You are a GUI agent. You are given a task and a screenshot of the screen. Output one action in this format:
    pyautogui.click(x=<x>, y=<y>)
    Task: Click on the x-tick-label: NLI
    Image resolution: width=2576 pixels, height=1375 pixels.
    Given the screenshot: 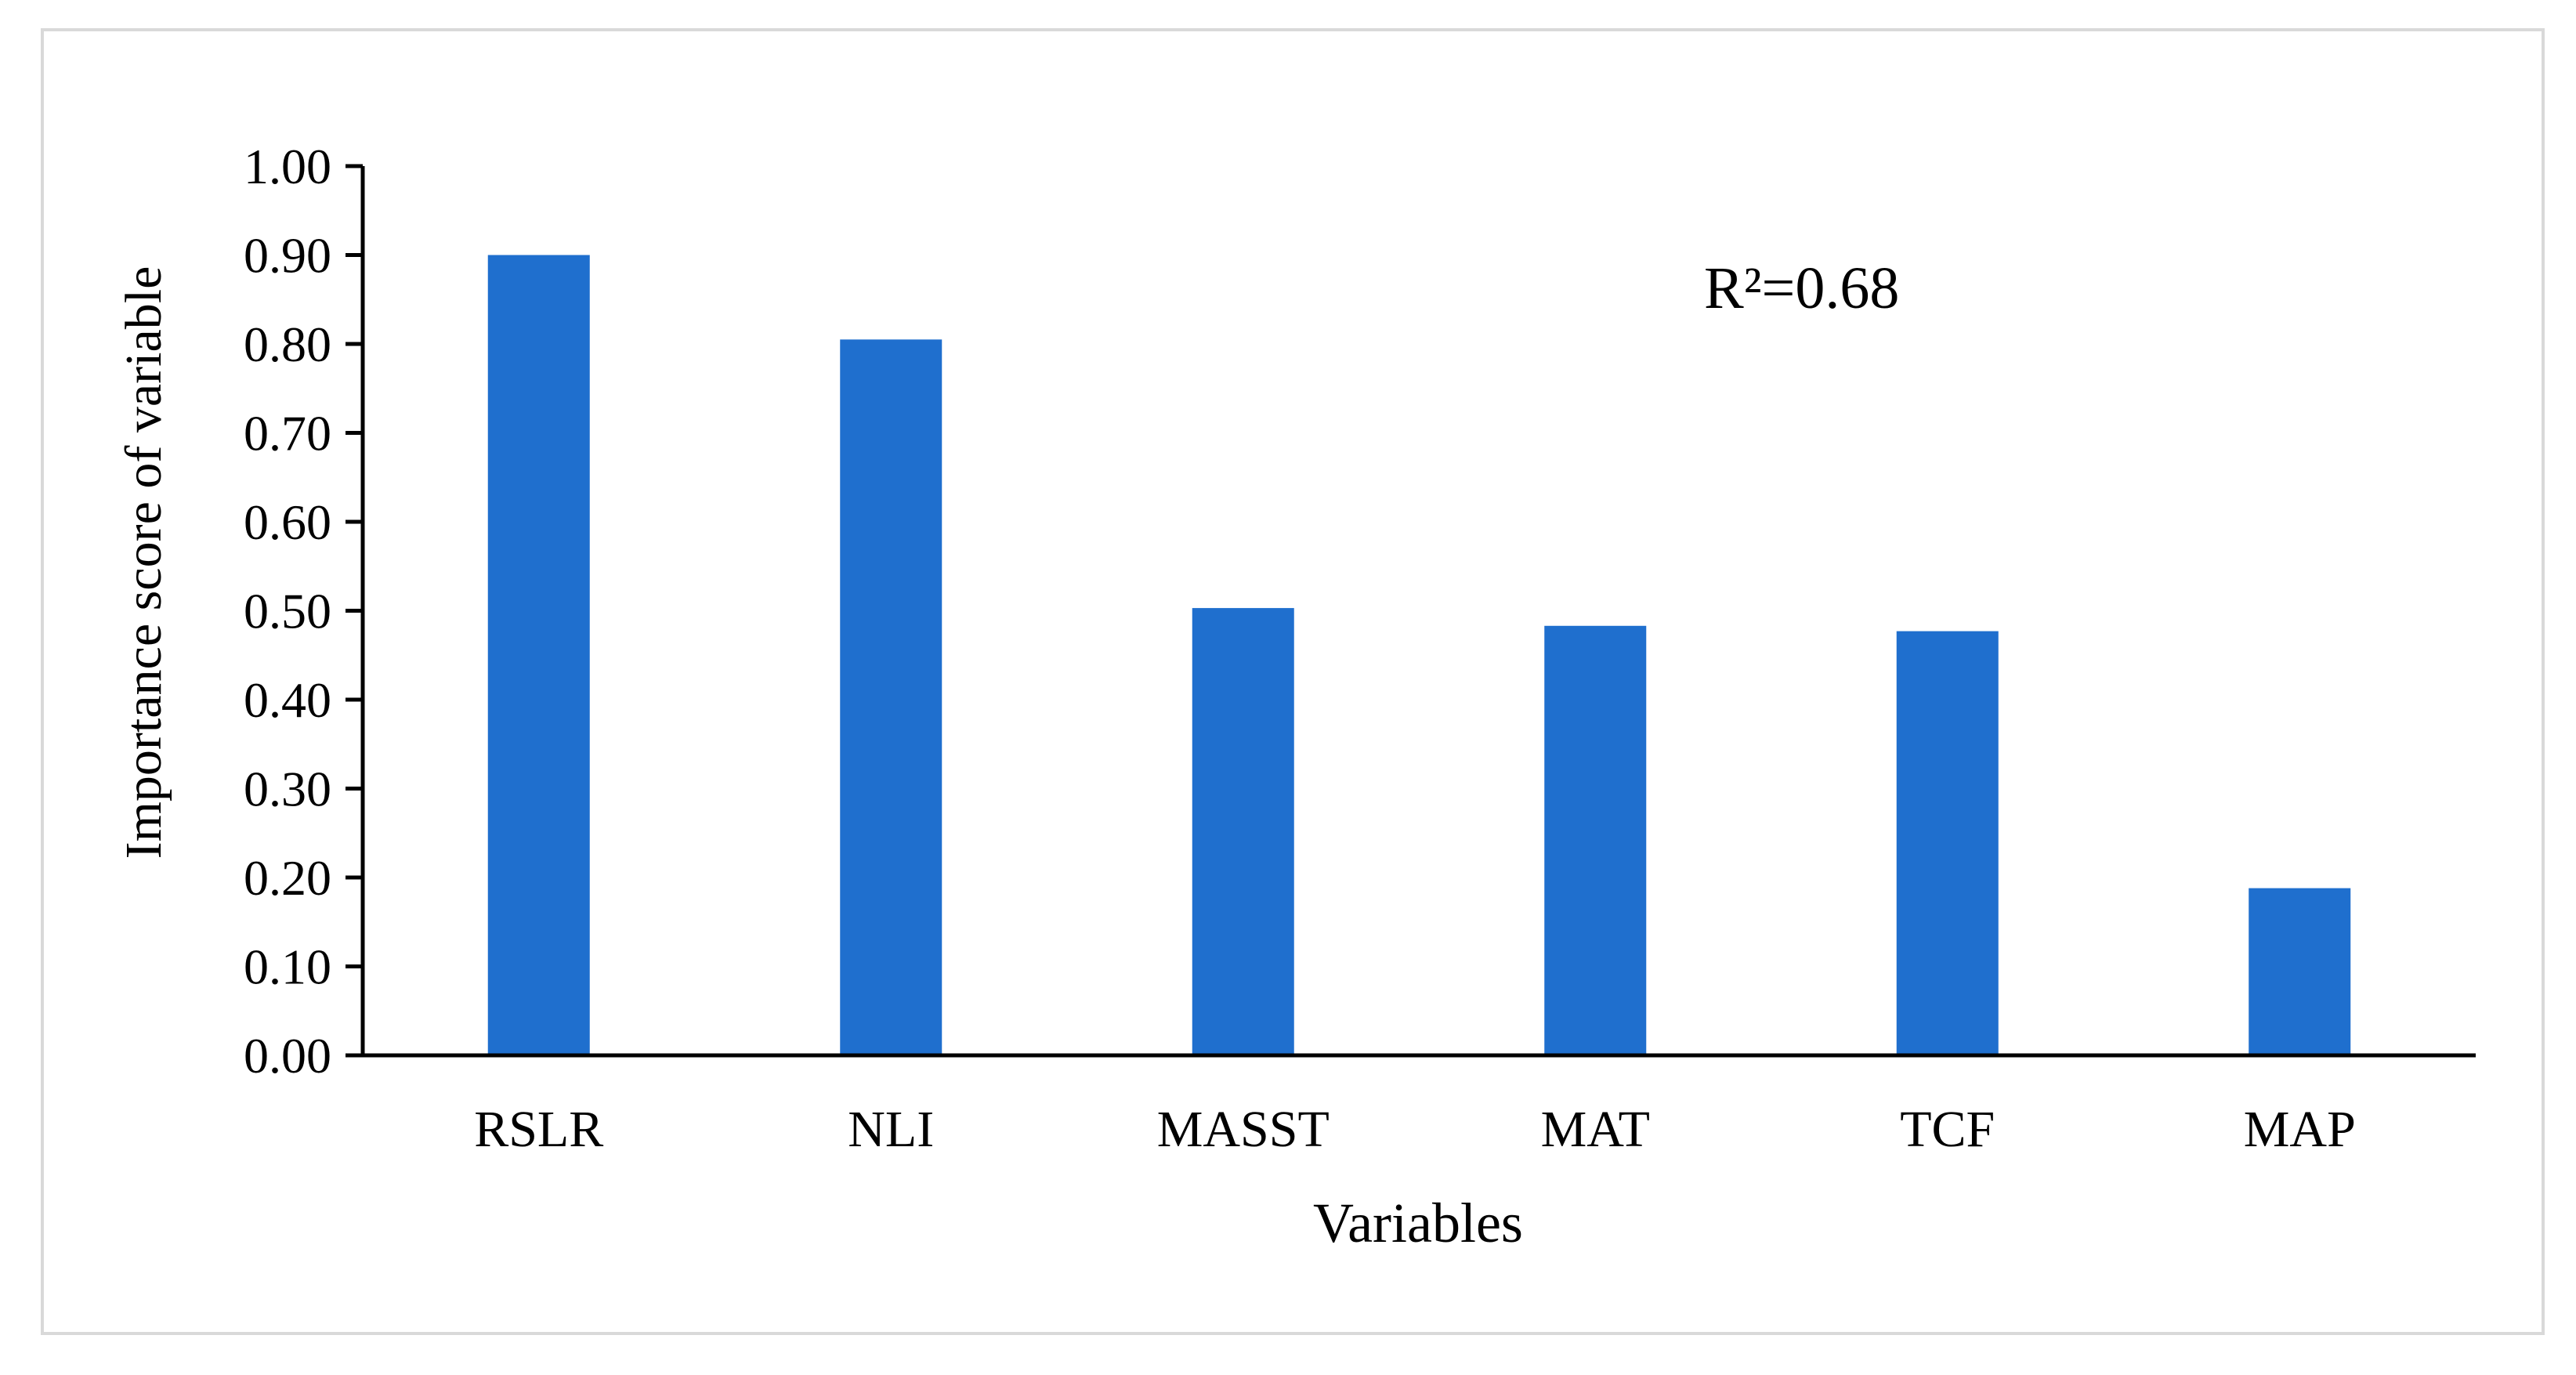 What is the action you would take?
    pyautogui.click(x=891, y=1129)
    